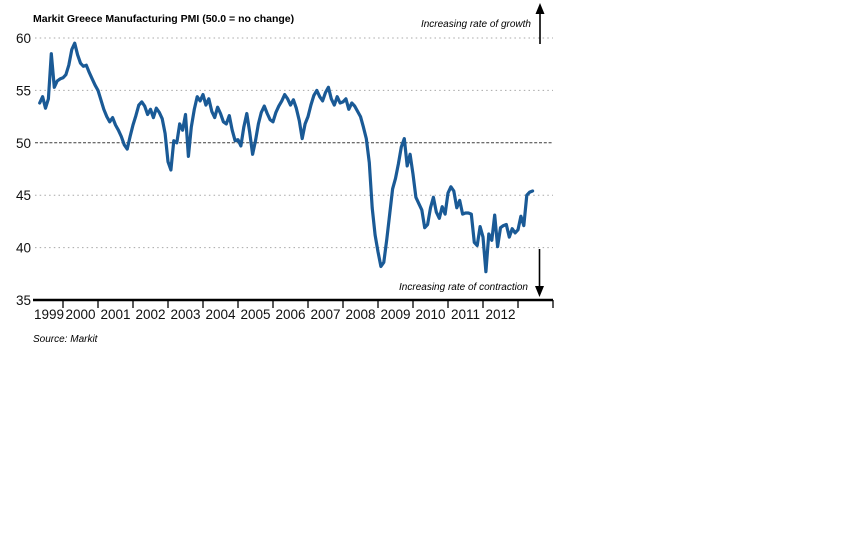  Describe the element at coordinates (23, 90) in the screenshot. I see `y-label-55: 55` at that location.